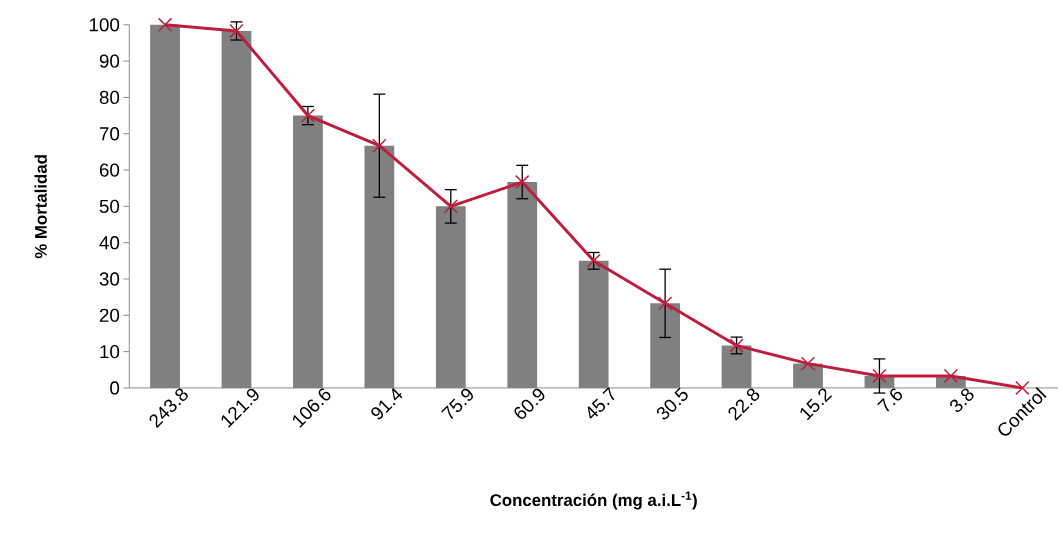  What do you see at coordinates (962, 400) in the screenshot?
I see `x-tick-label: 3.8` at bounding box center [962, 400].